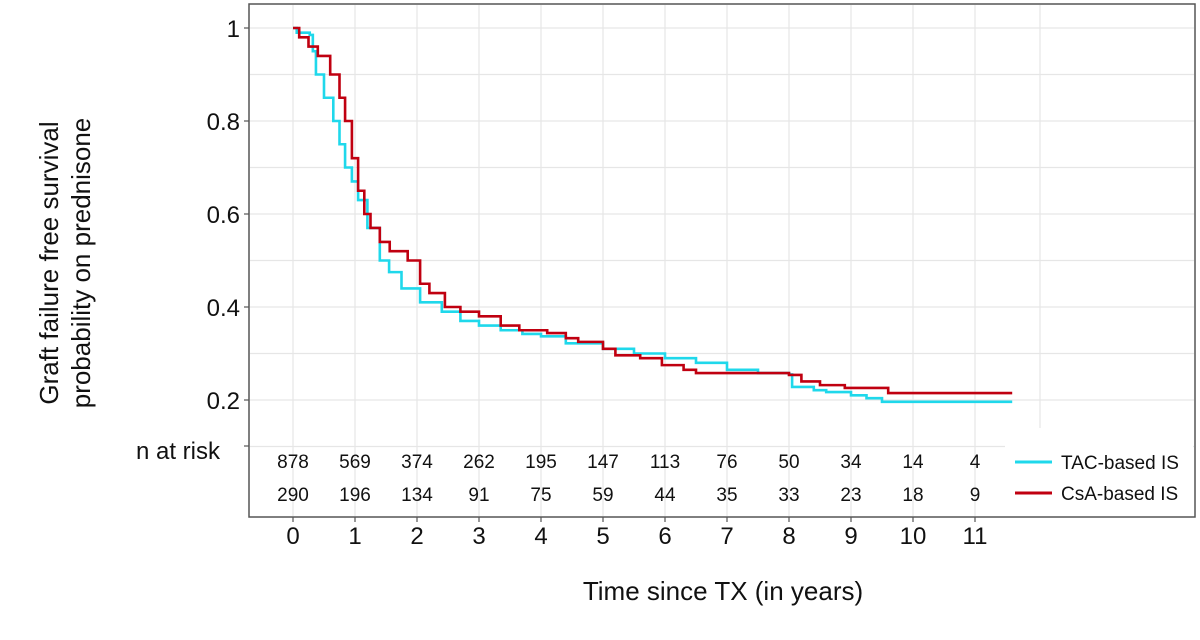  What do you see at coordinates (540, 536) in the screenshot?
I see `x-tick-label: 4` at bounding box center [540, 536].